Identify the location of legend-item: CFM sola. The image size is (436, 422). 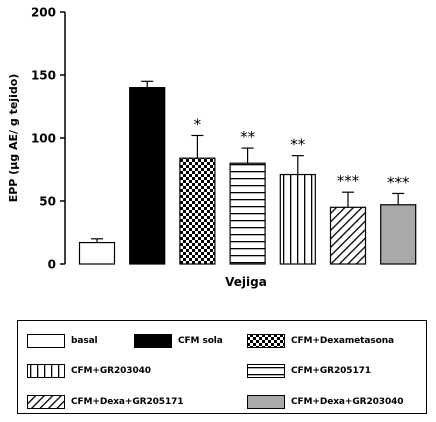
(178, 341).